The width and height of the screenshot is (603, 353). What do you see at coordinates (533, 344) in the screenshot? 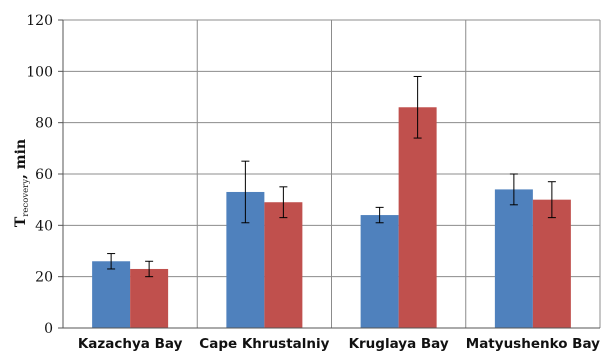
I see `x-category-label: Matyushenko Bay` at bounding box center [533, 344].